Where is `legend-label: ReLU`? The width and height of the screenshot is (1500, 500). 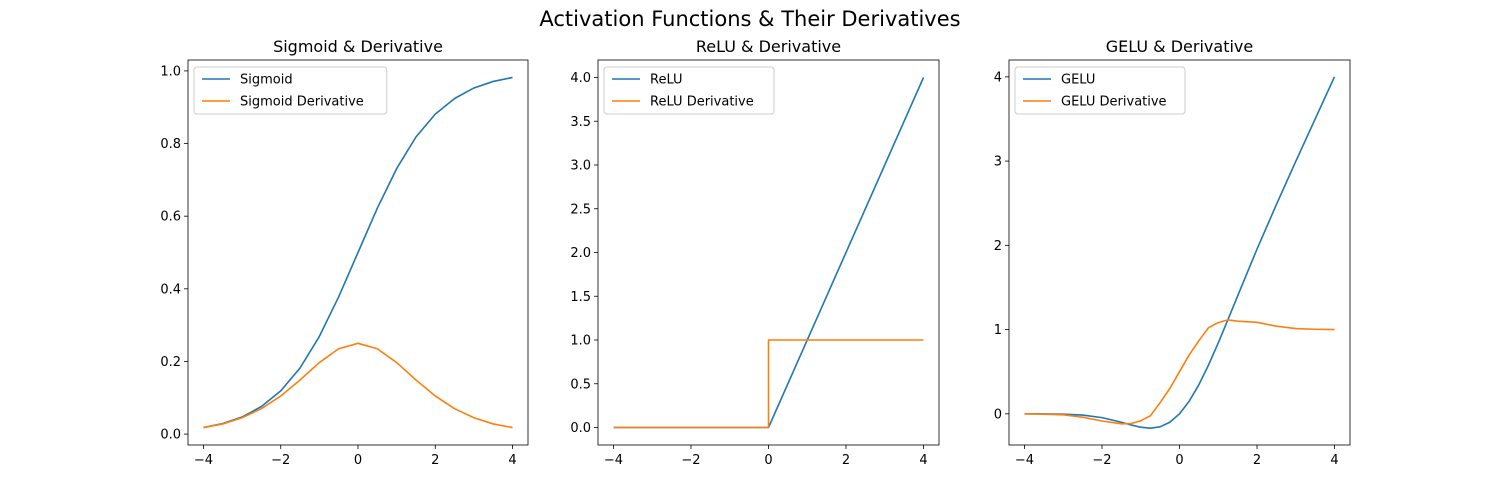 legend-label: ReLU is located at coordinates (666, 80).